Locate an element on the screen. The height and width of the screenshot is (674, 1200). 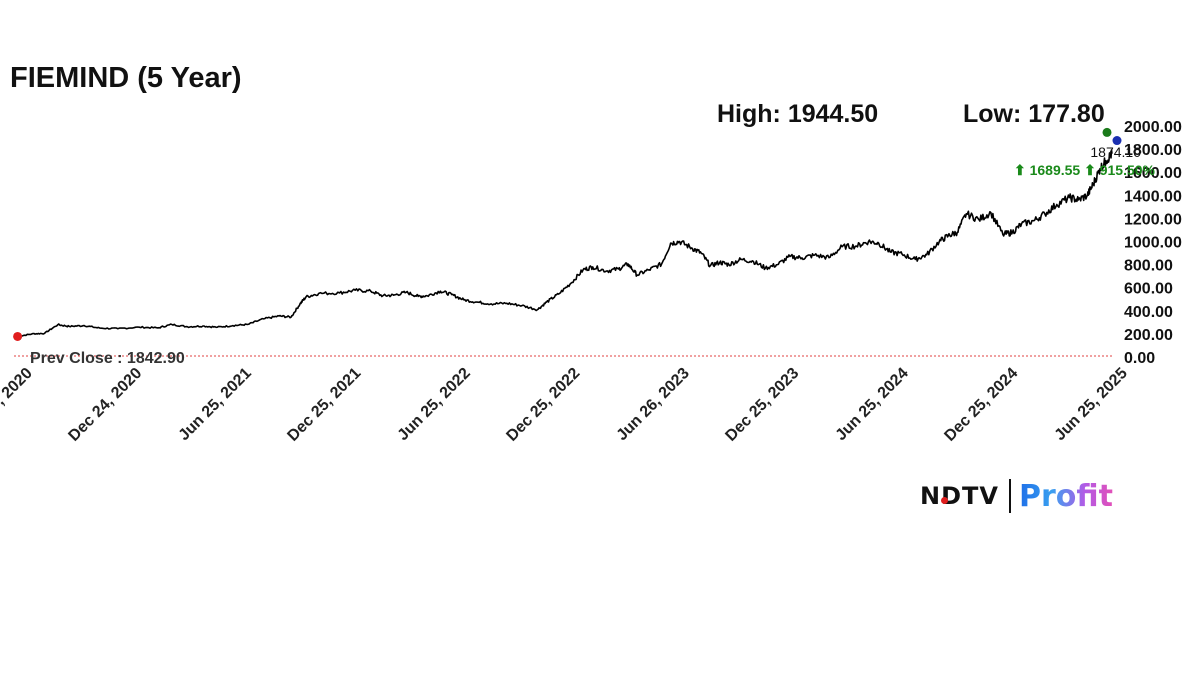
x-tick-label: Jun 26, 2023 is located at coordinates (653, 404).